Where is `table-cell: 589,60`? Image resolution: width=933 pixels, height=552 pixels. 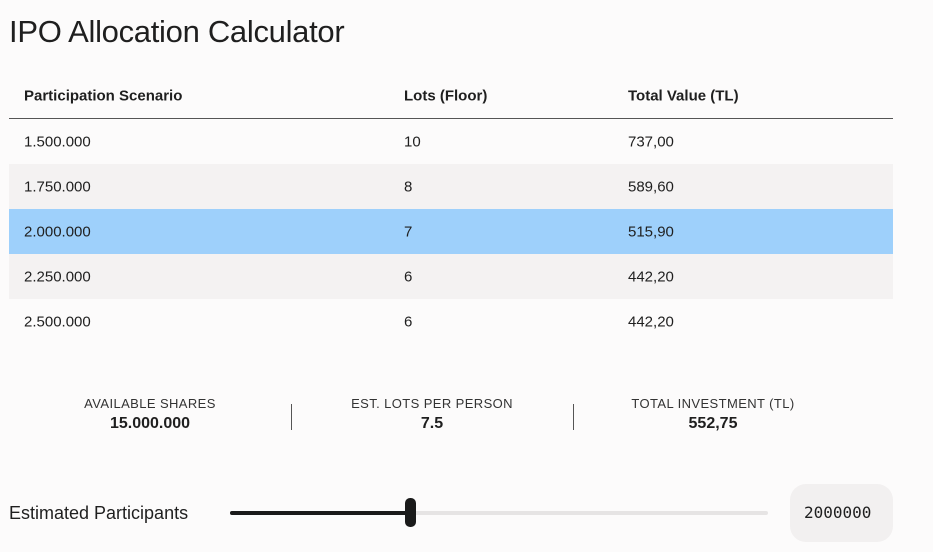
table-cell: 589,60 is located at coordinates (651, 186).